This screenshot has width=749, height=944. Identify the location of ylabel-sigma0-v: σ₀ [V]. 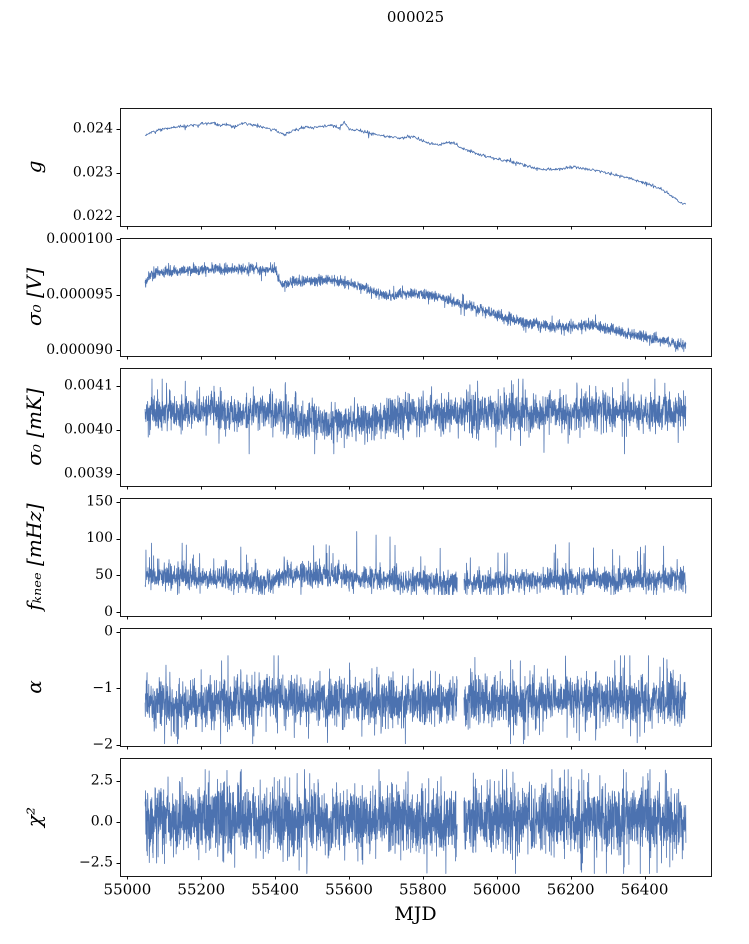
(34, 297).